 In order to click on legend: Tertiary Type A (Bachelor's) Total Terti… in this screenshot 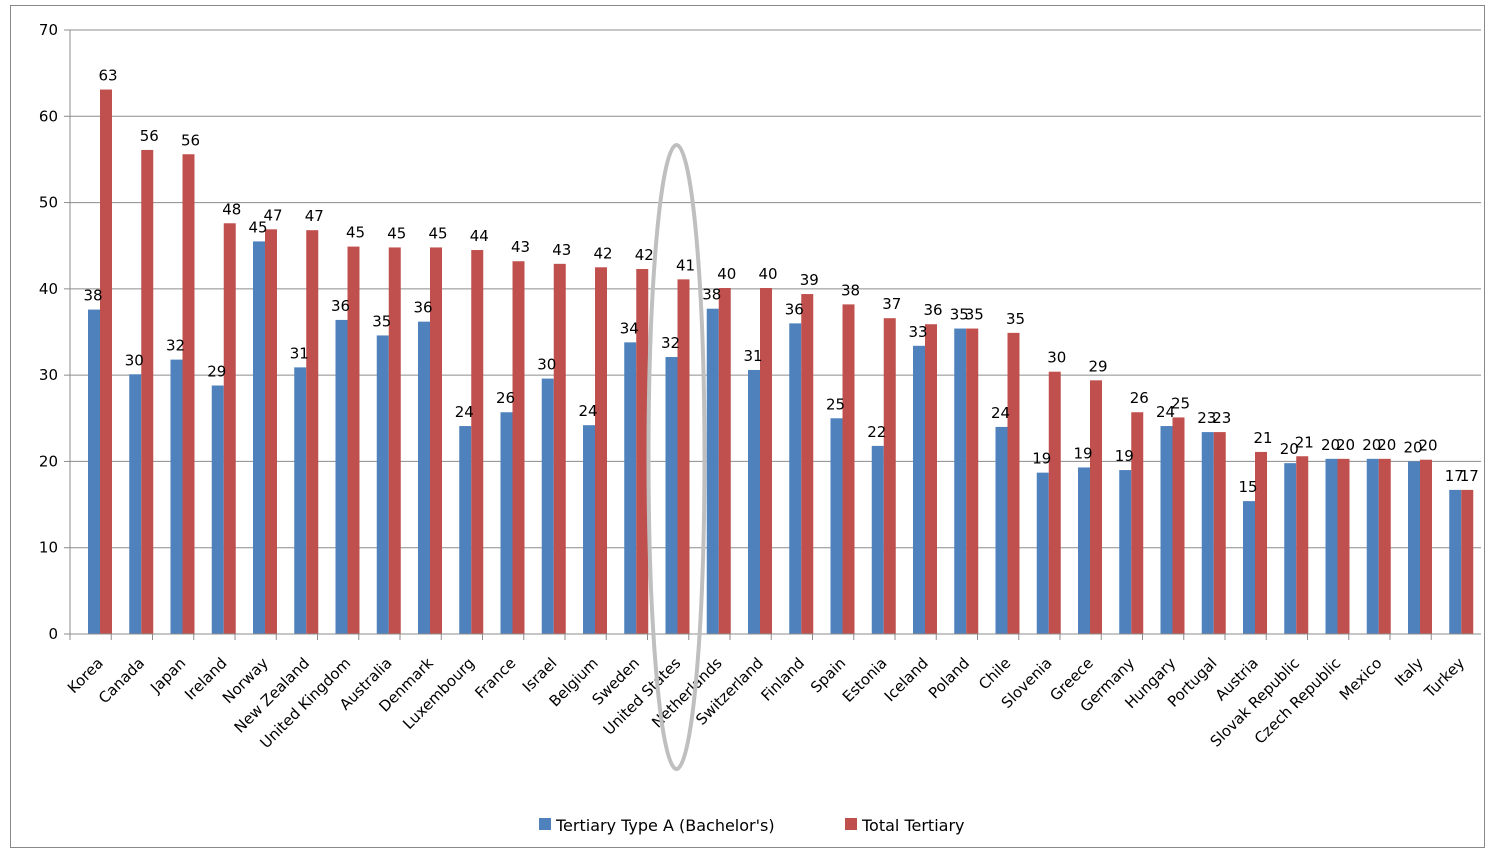, I will do `click(752, 825)`.